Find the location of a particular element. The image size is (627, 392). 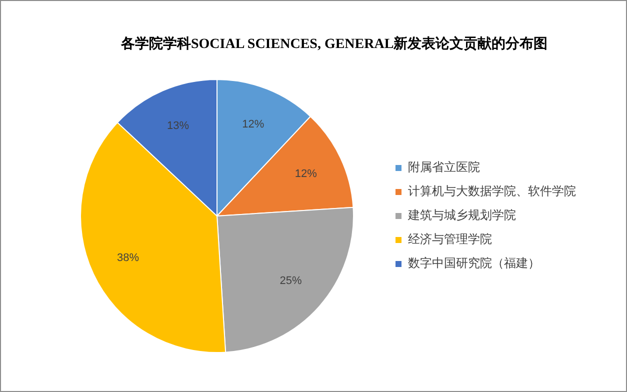

legend-label: 附属省立医院 is located at coordinates (444, 167).